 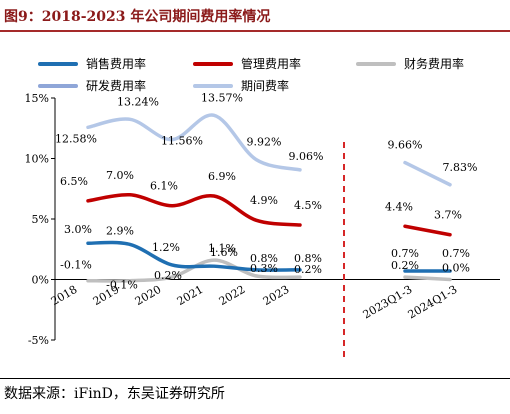 What do you see at coordinates (405, 145) in the screenshot?
I see `data-label: 9.66%` at bounding box center [405, 145].